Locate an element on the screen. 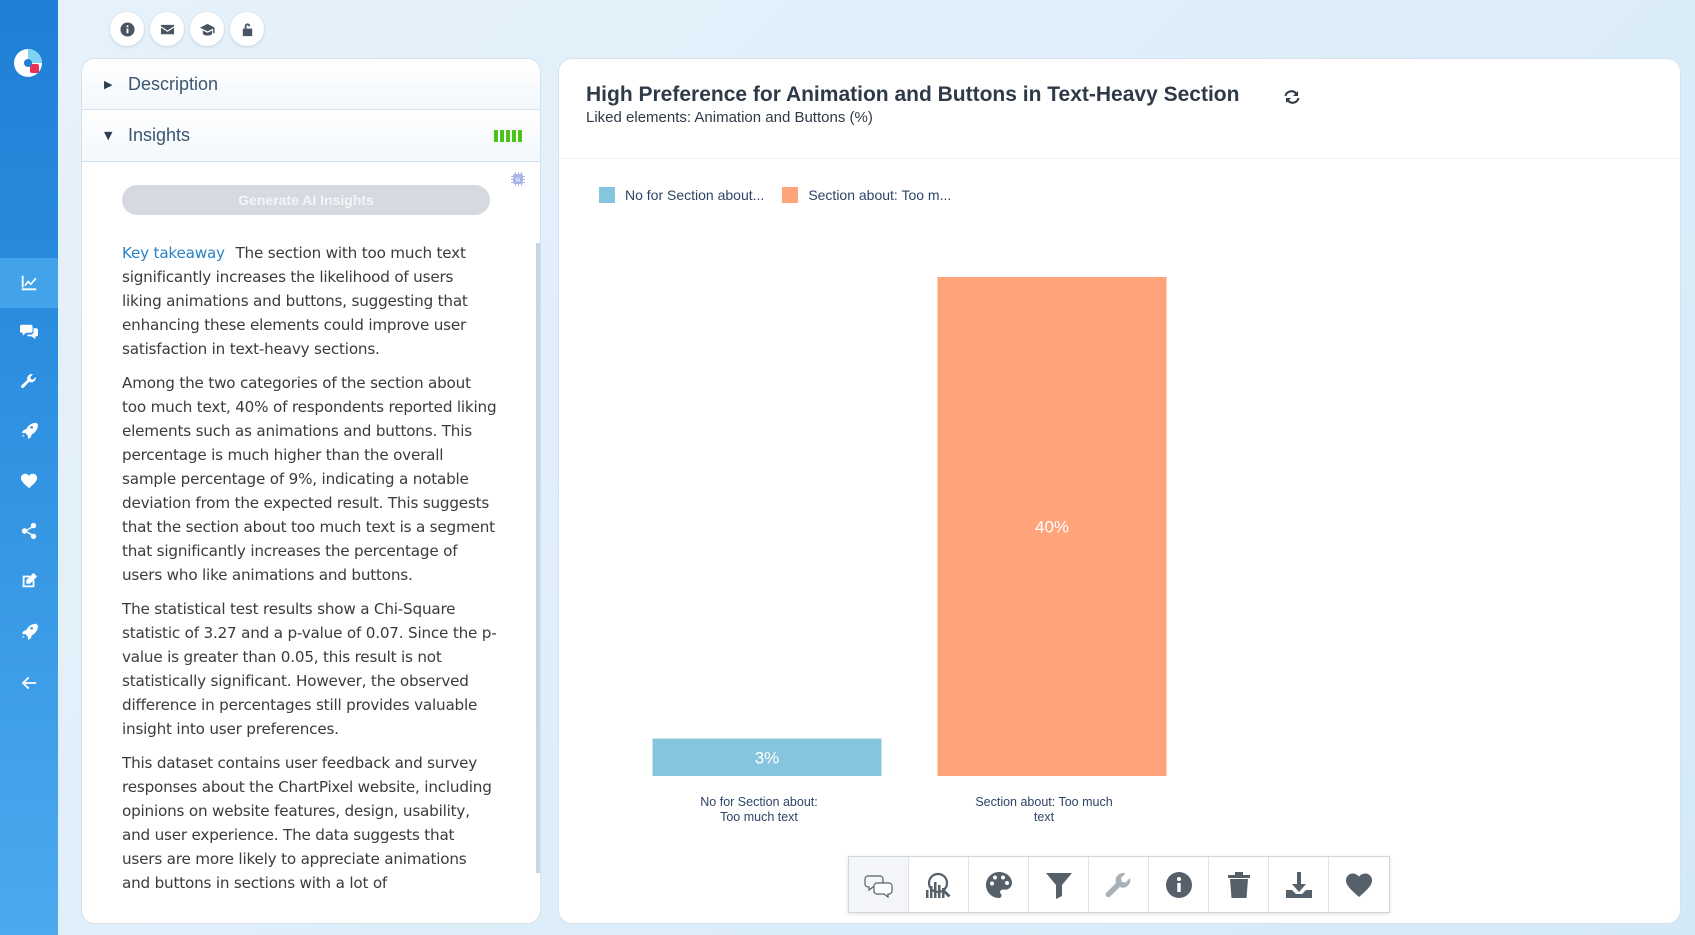  edit-icon is located at coordinates (30, 580).